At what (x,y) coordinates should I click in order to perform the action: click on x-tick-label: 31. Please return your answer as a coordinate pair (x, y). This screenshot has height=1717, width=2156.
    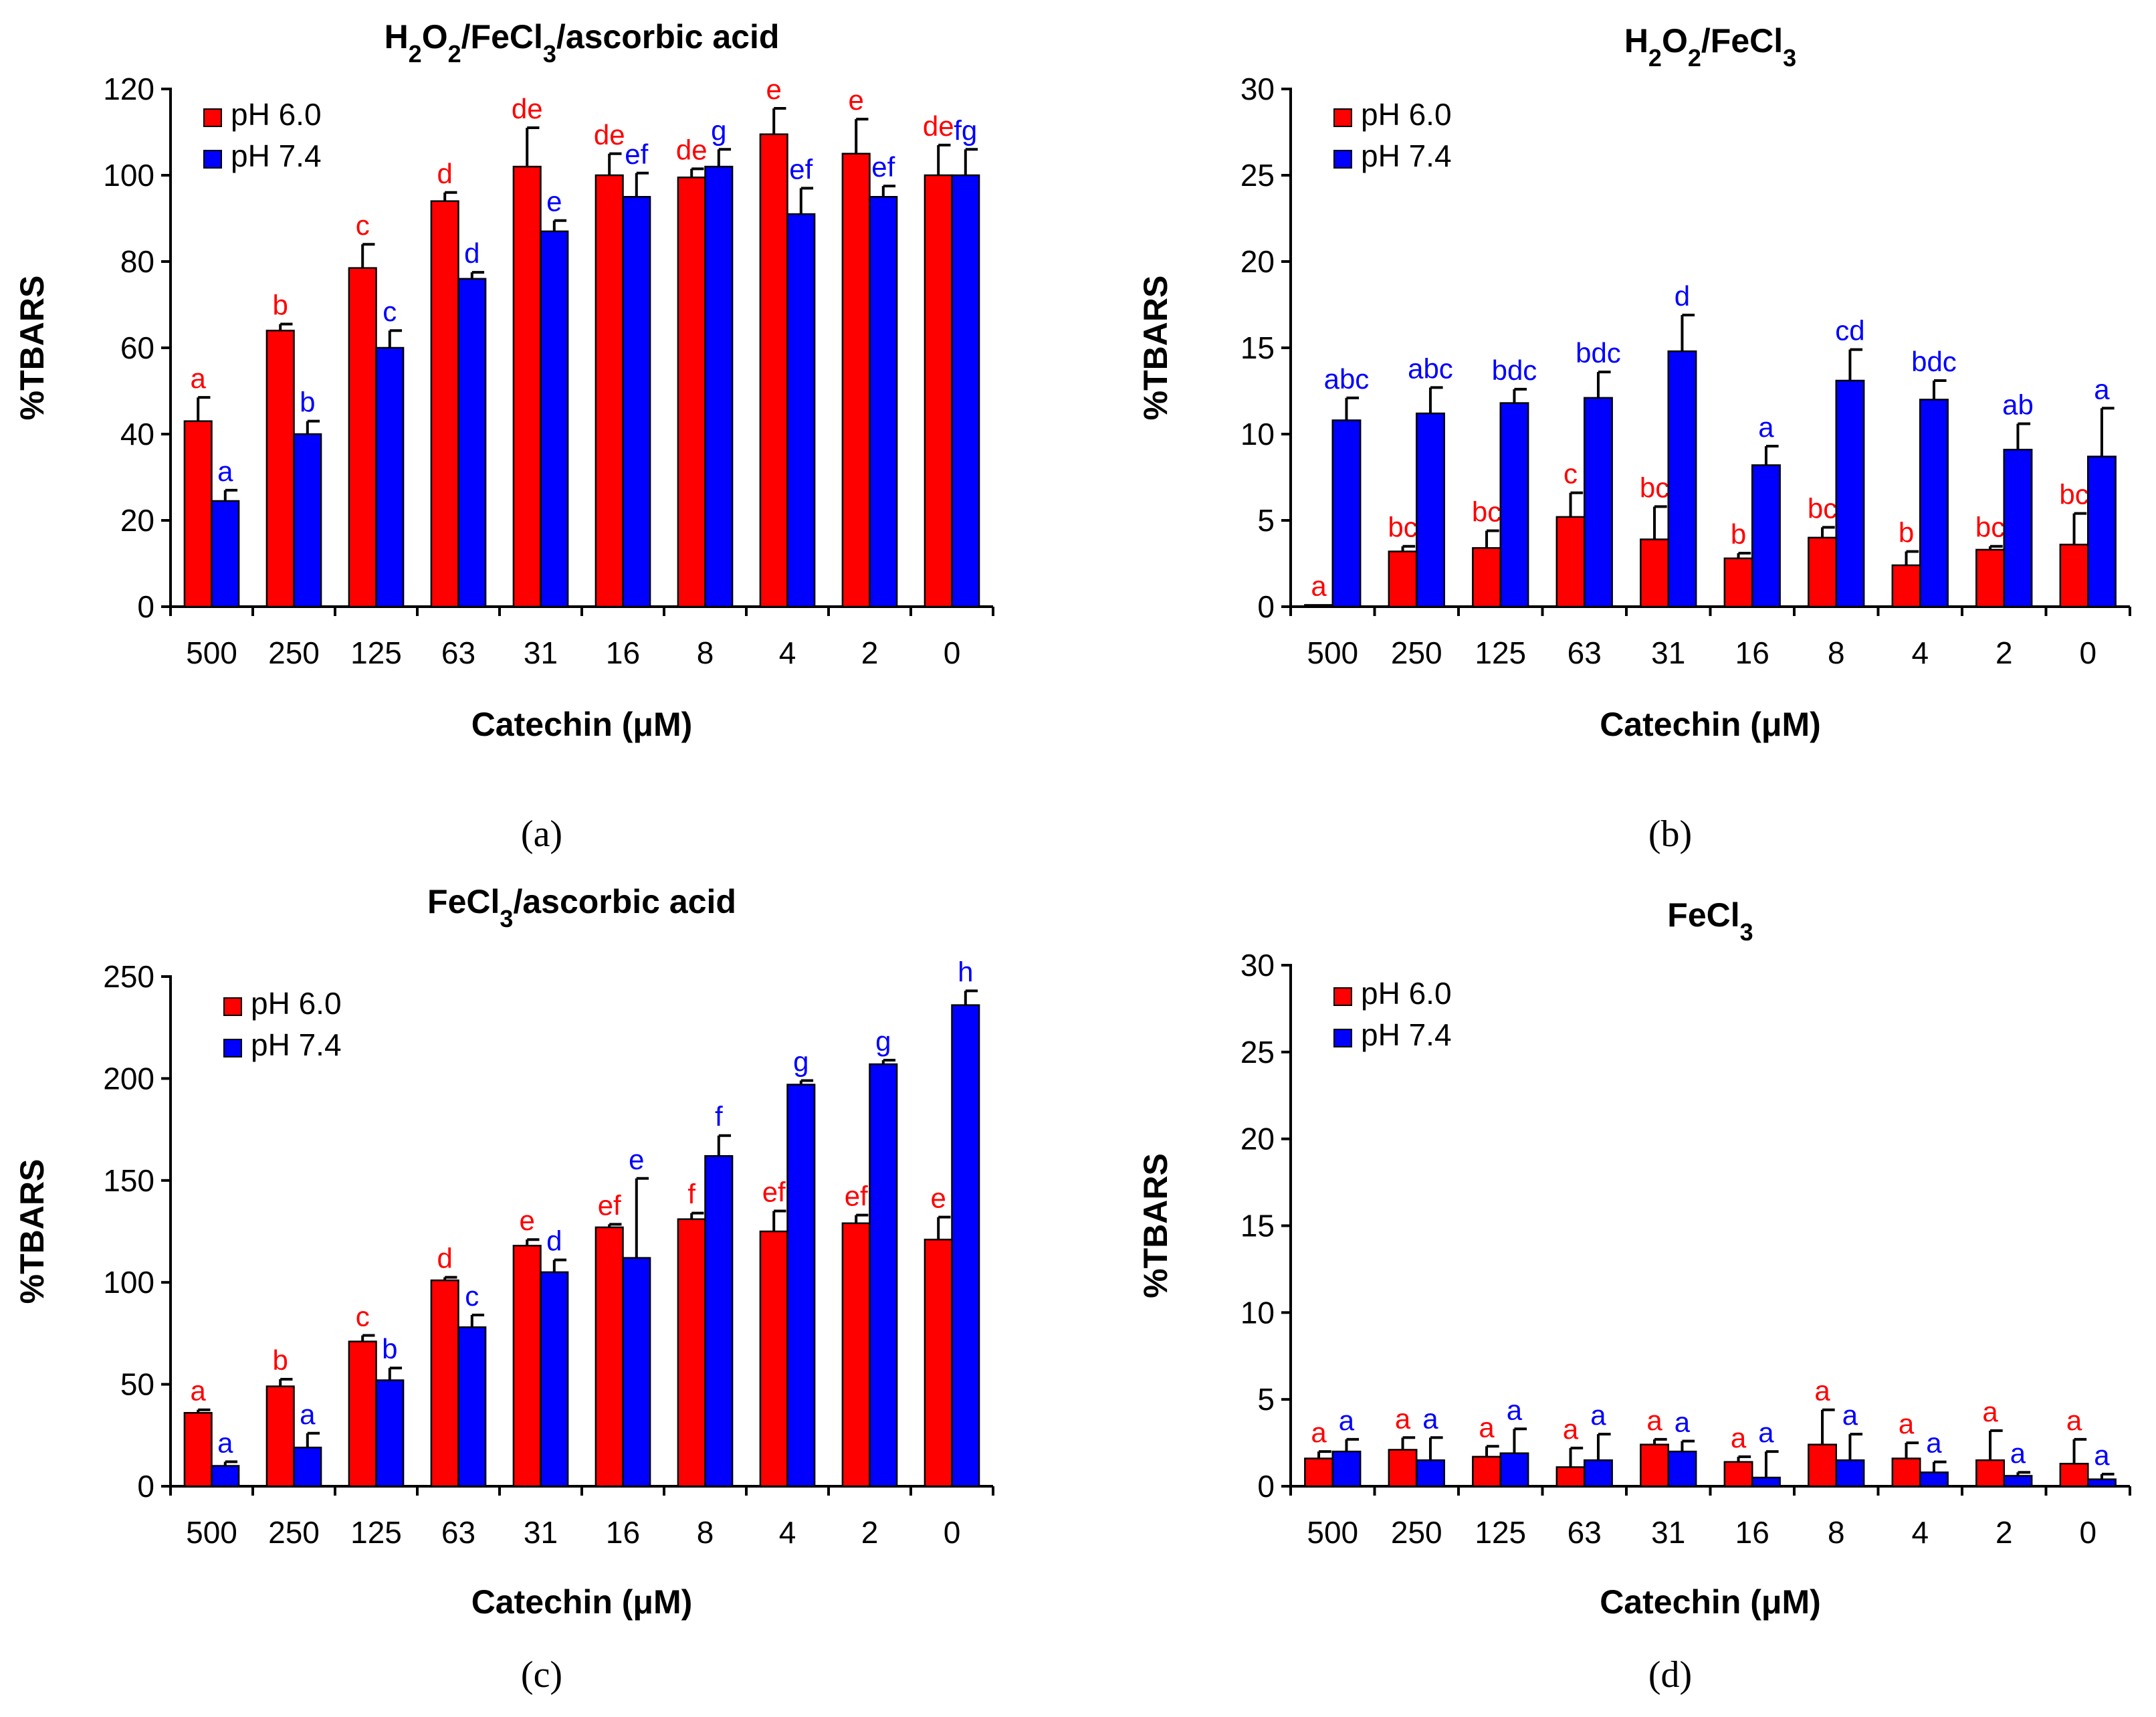
    Looking at the image, I should click on (541, 652).